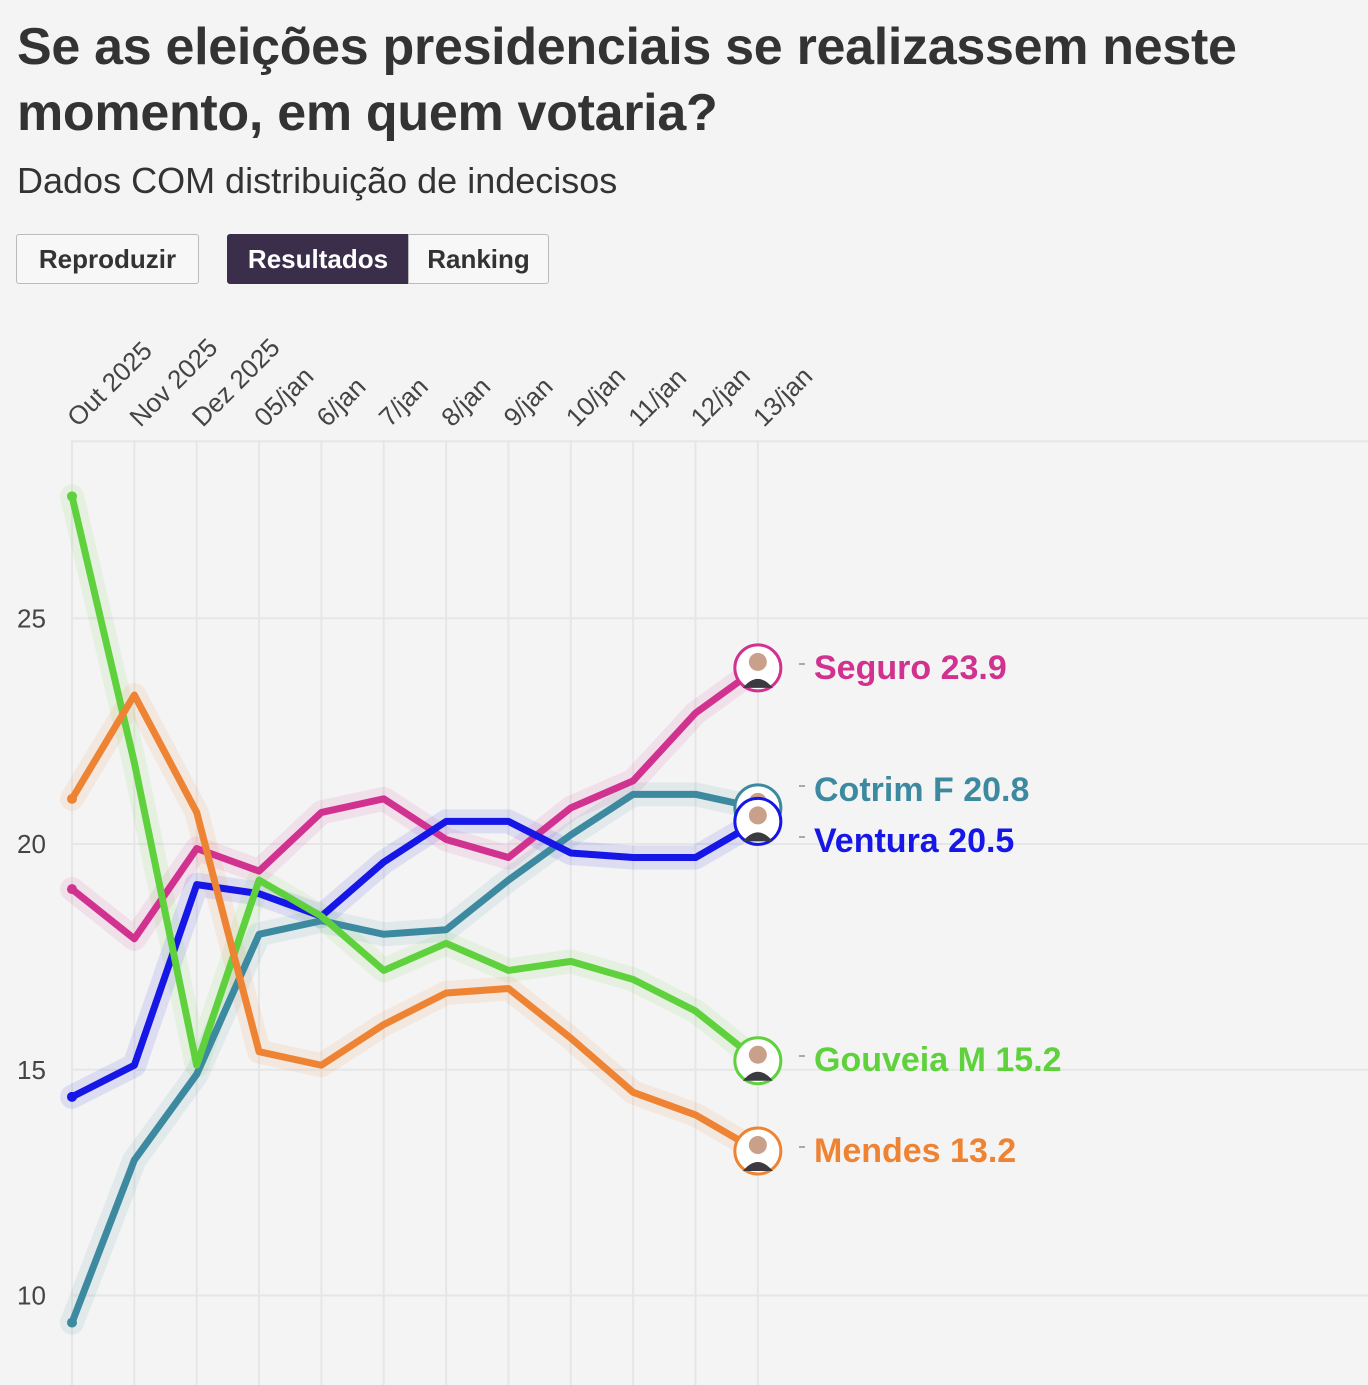  What do you see at coordinates (921, 790) in the screenshot?
I see `series-end-label: Cotrim F 20.8` at bounding box center [921, 790].